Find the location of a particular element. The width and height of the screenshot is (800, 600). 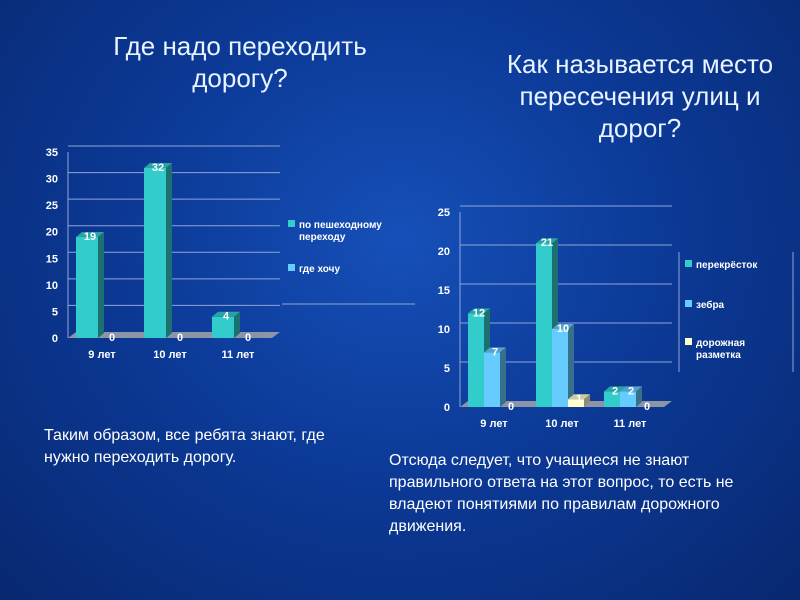

data-label: 4 is located at coordinates (226, 317).